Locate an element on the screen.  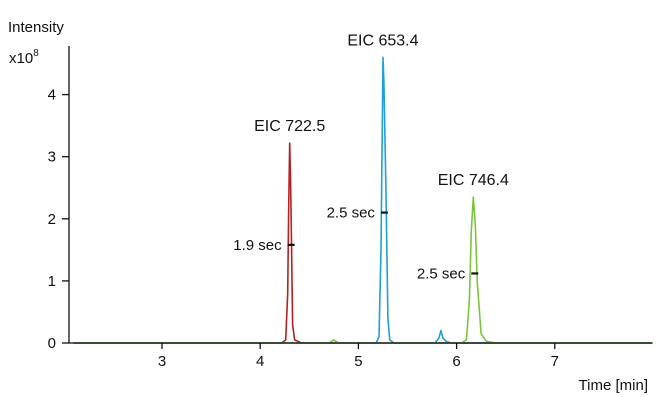
y-tick-label: 1 is located at coordinates (52, 281).